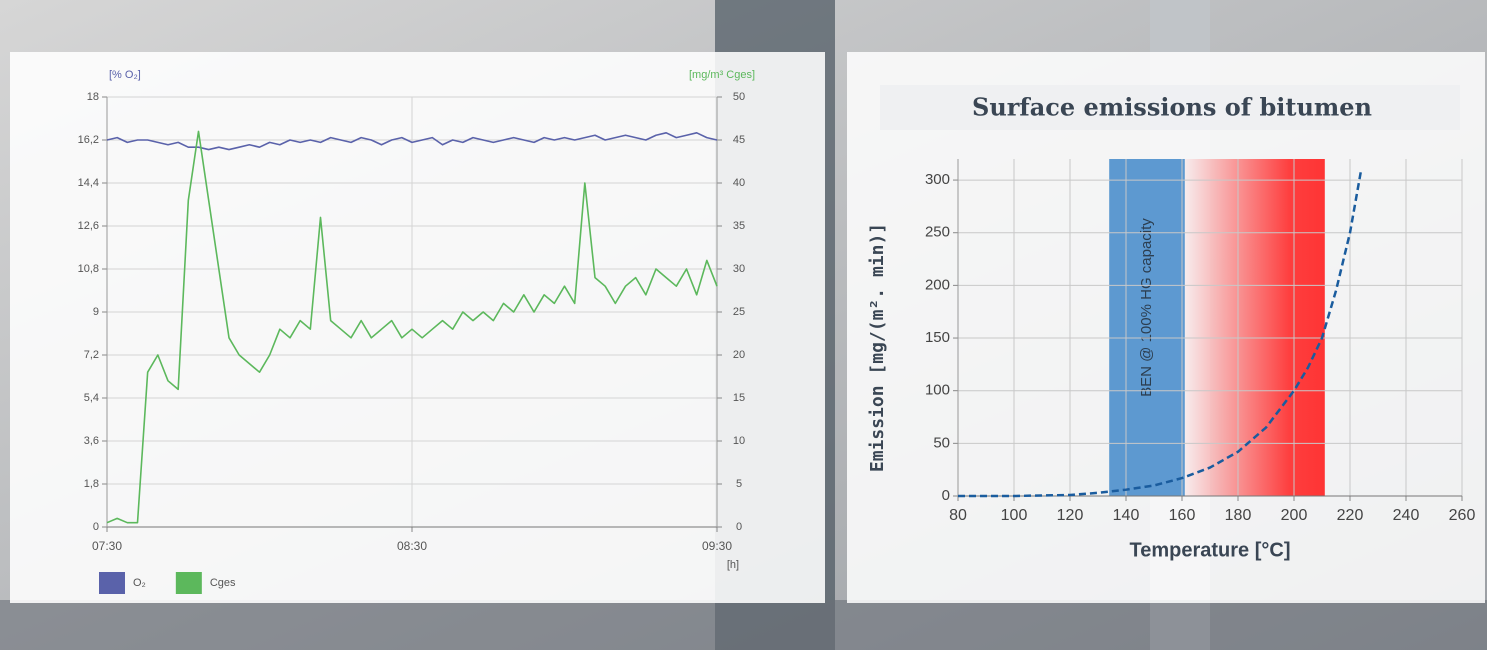  Describe the element at coordinates (139, 583) in the screenshot. I see `legend-label: O₂` at that location.